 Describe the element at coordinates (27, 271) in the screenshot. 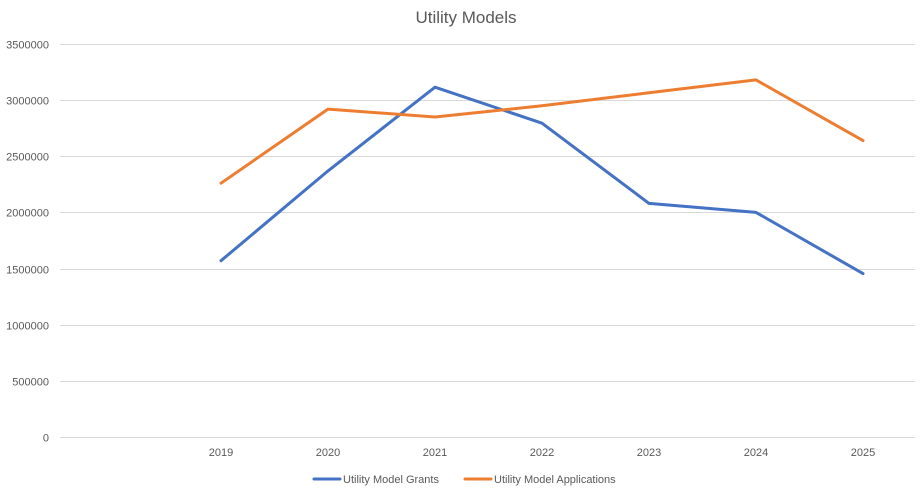

I see `y-tick-label: 1500000` at that location.